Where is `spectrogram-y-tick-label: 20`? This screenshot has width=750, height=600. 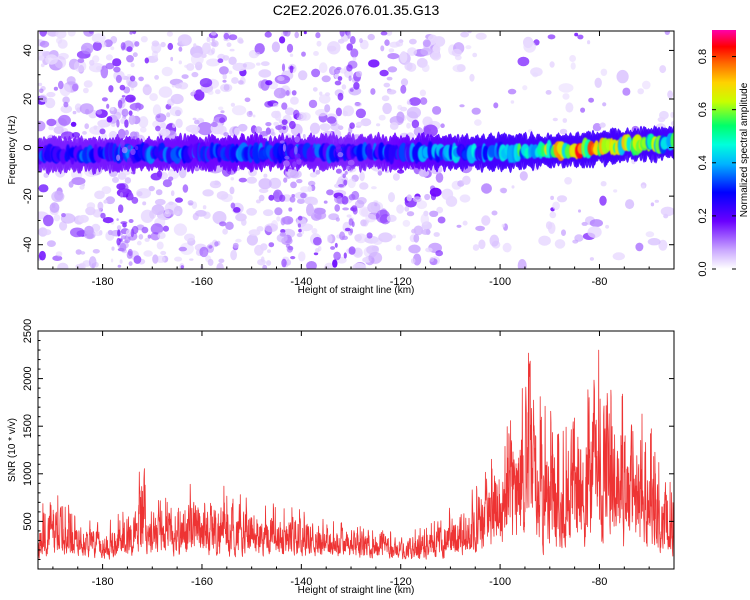 spectrogram-y-tick-label: 20 is located at coordinates (28, 99).